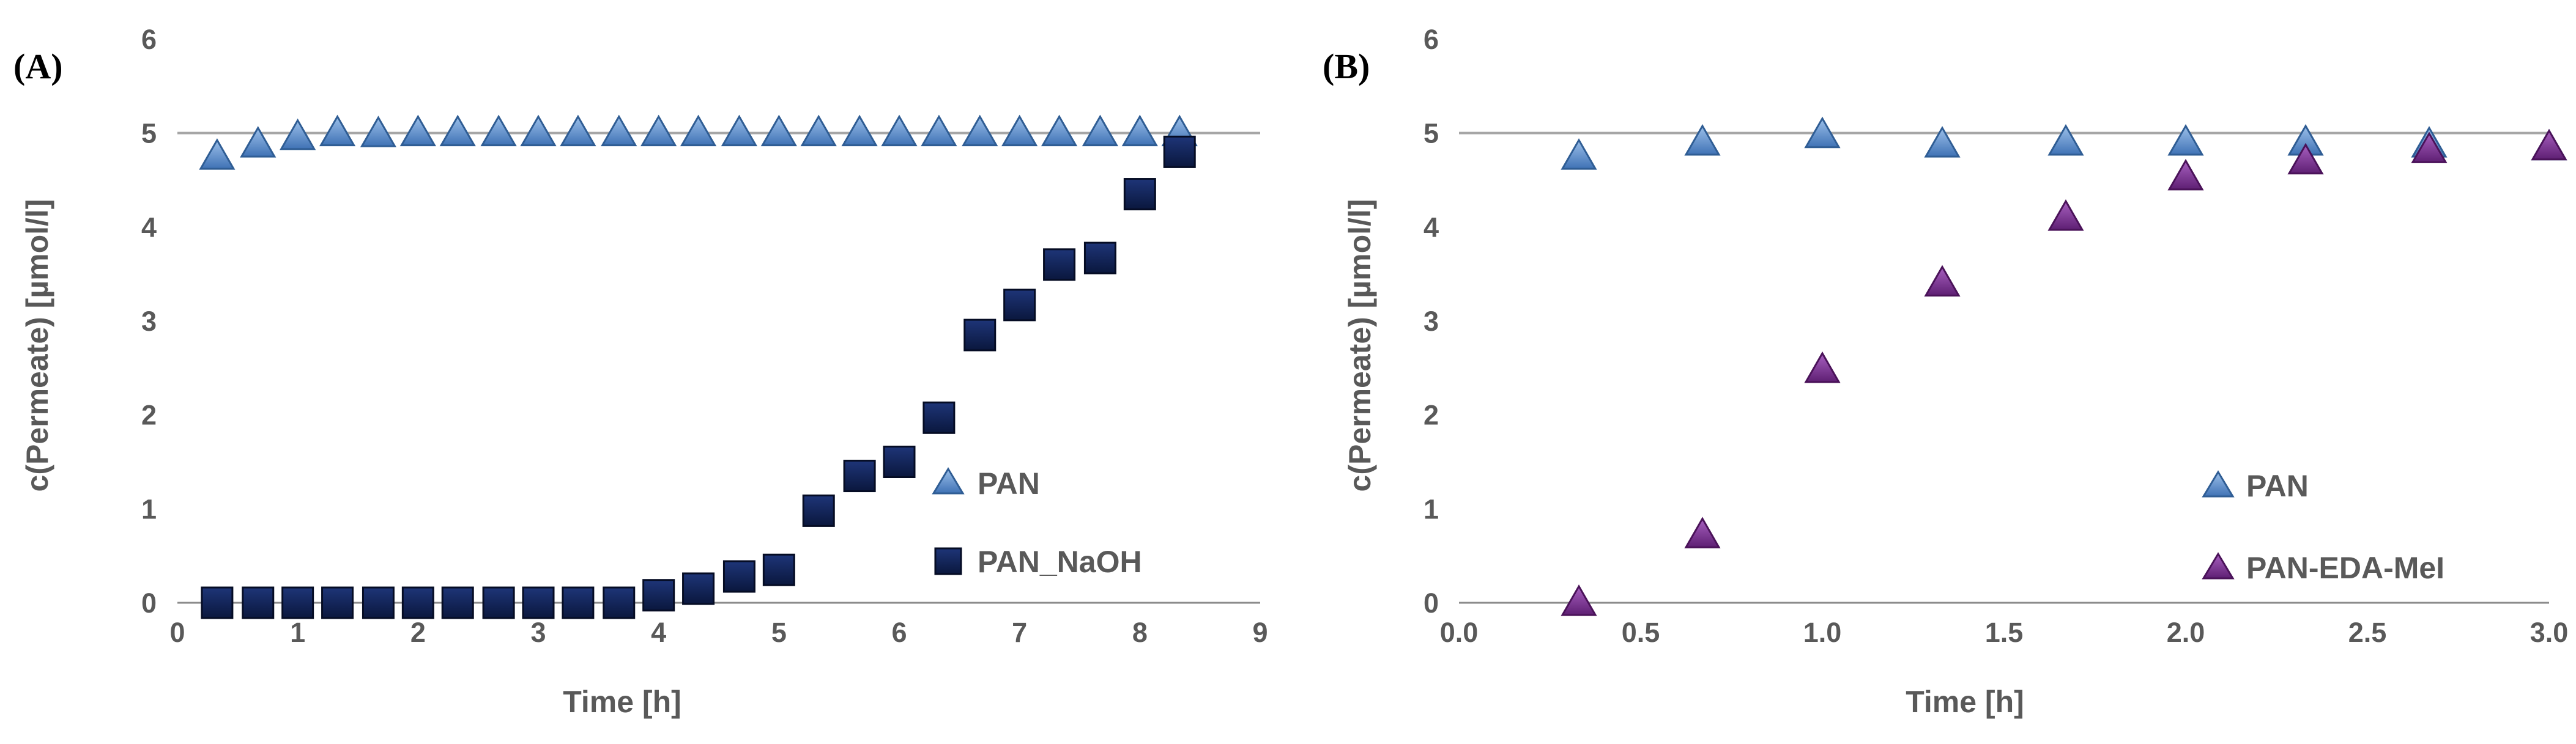 This screenshot has width=2576, height=744. I want to click on panel-a-x-axis-title: Time [h], so click(622, 702).